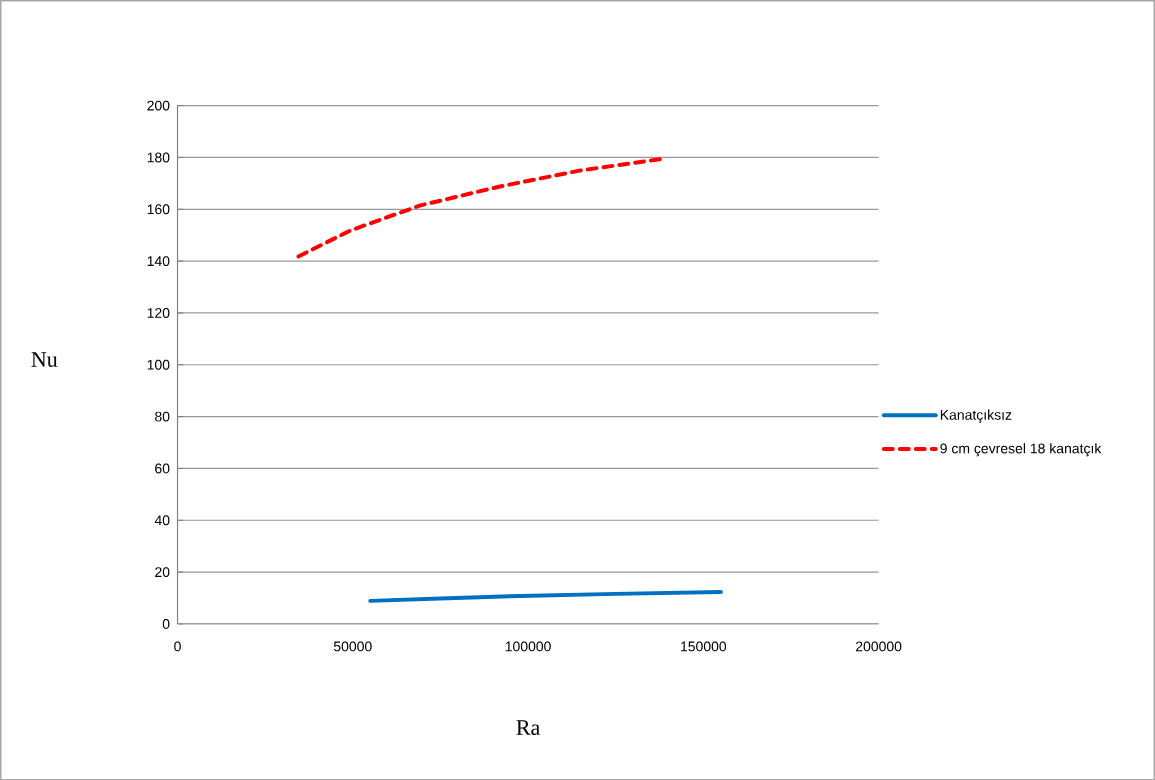 Image resolution: width=1155 pixels, height=780 pixels. What do you see at coordinates (158, 105) in the screenshot?
I see `y-tick-label: 200` at bounding box center [158, 105].